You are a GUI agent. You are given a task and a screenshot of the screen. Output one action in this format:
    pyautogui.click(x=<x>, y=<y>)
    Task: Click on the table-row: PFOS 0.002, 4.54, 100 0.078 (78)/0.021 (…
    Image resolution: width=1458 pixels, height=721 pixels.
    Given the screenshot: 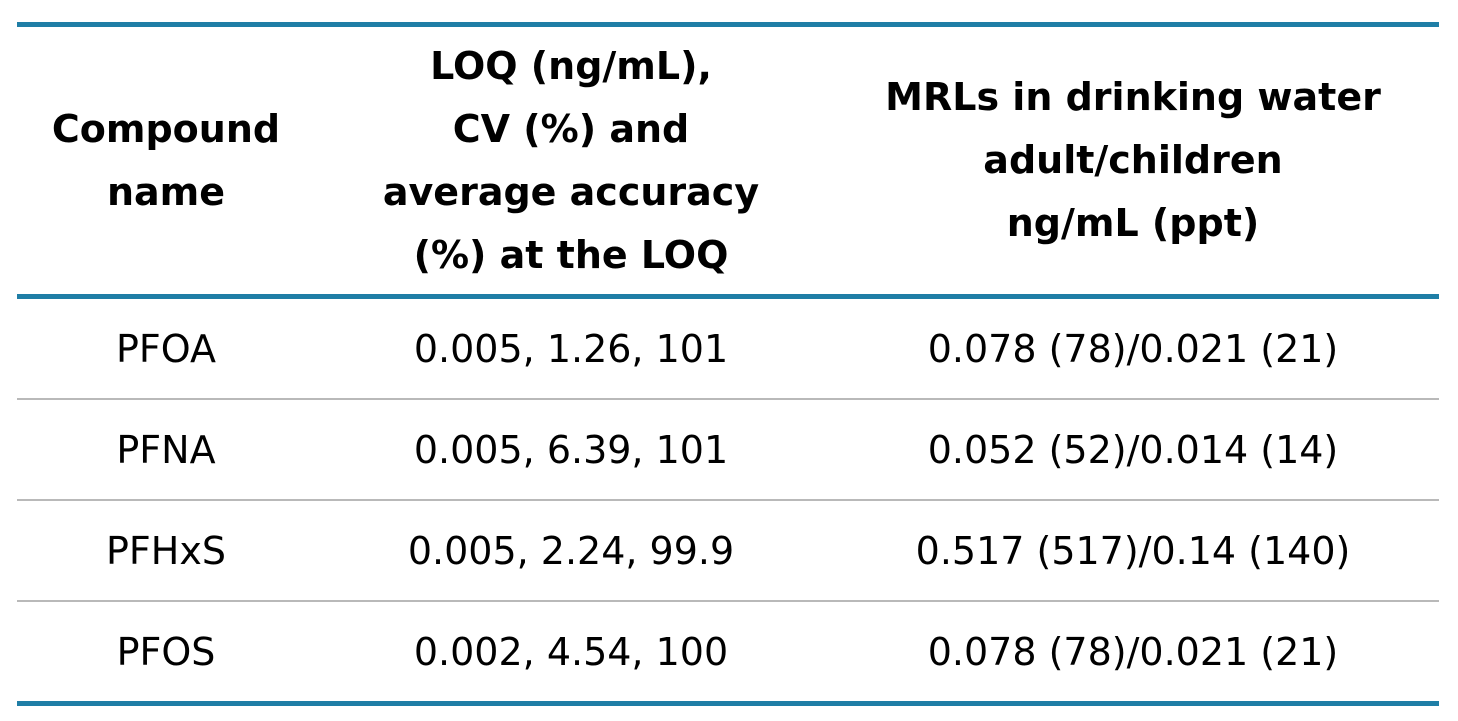 What is the action you would take?
    pyautogui.click(x=728, y=651)
    